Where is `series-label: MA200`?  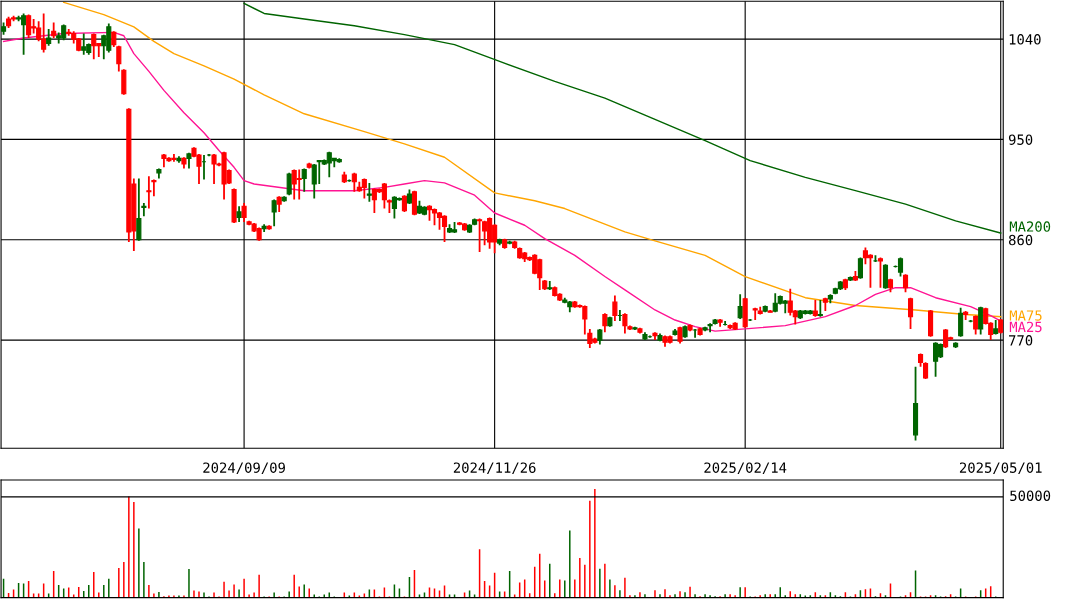
series-label: MA200 is located at coordinates (1030, 226).